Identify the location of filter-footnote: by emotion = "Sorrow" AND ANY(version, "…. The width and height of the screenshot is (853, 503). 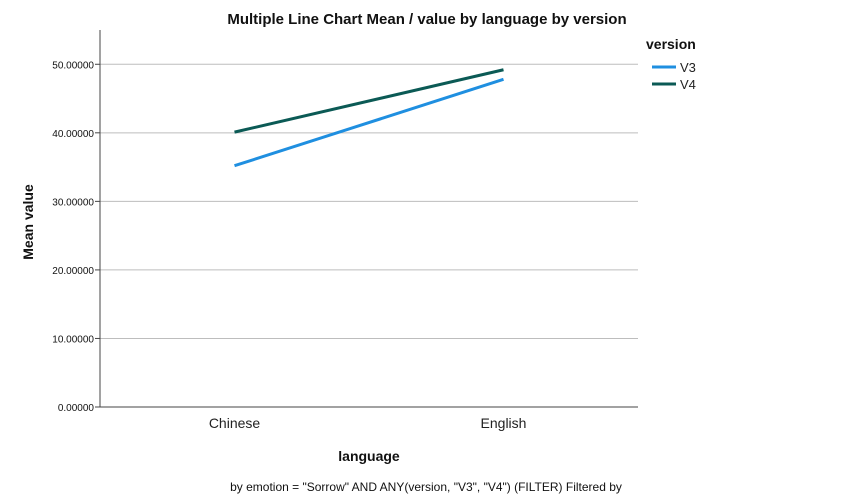
(426, 487).